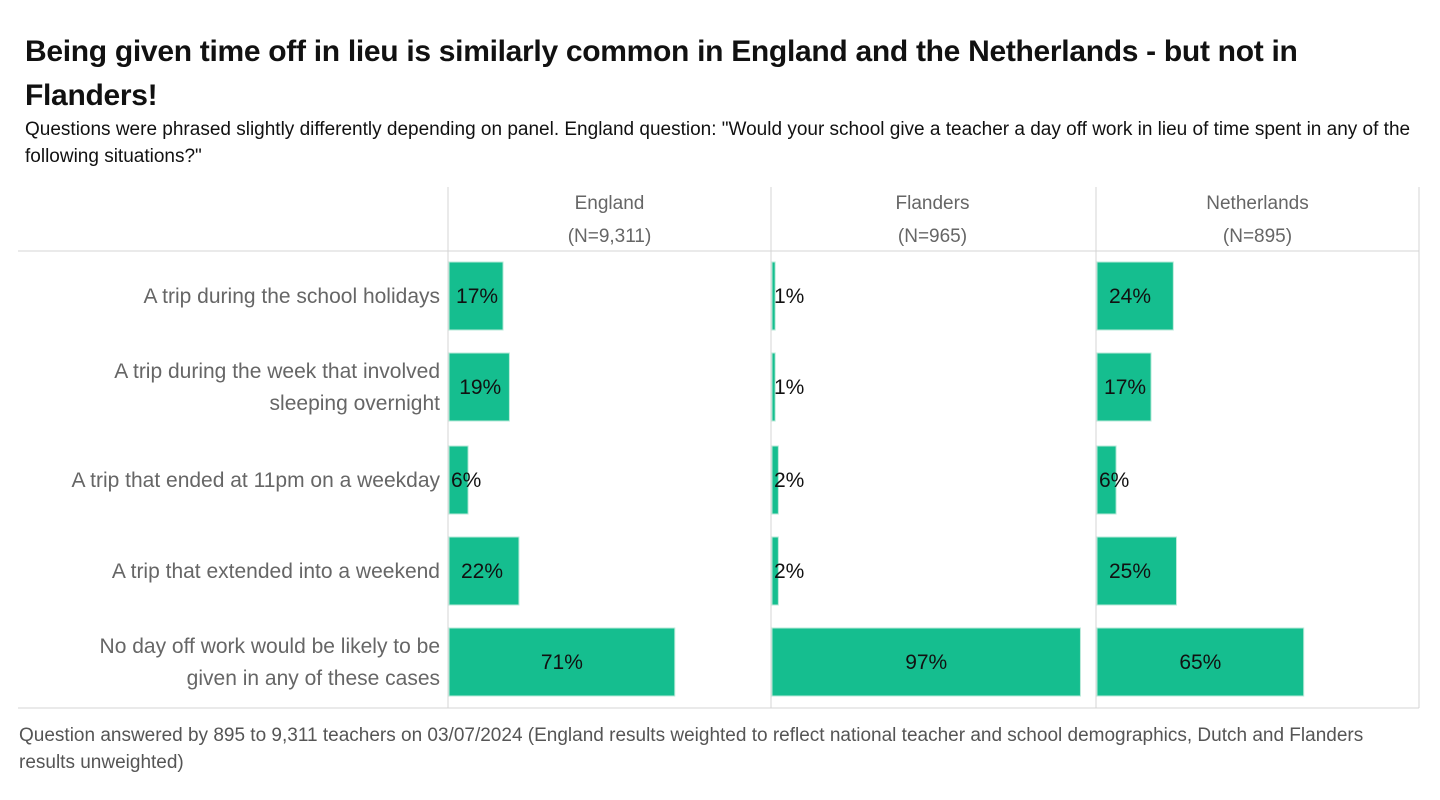 This screenshot has height=800, width=1440. I want to click on category-label: sleeping overnight, so click(355, 403).